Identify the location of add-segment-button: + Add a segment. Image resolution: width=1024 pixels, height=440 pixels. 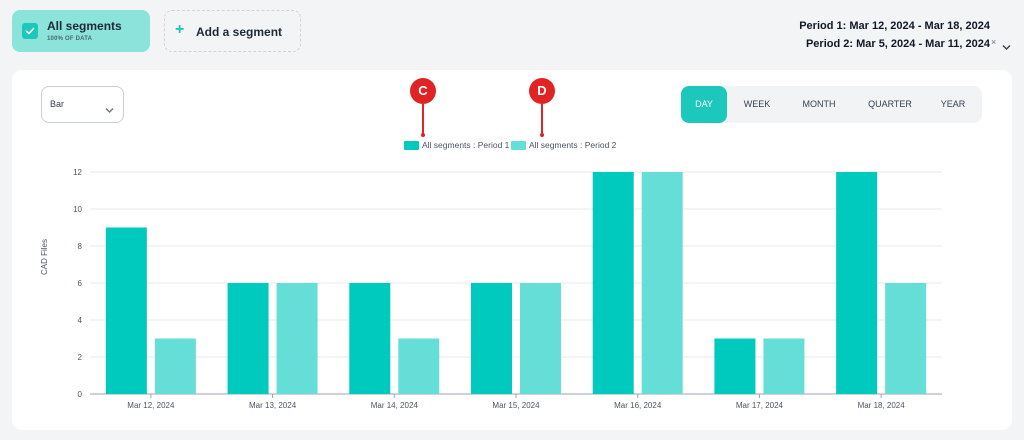
(232, 31).